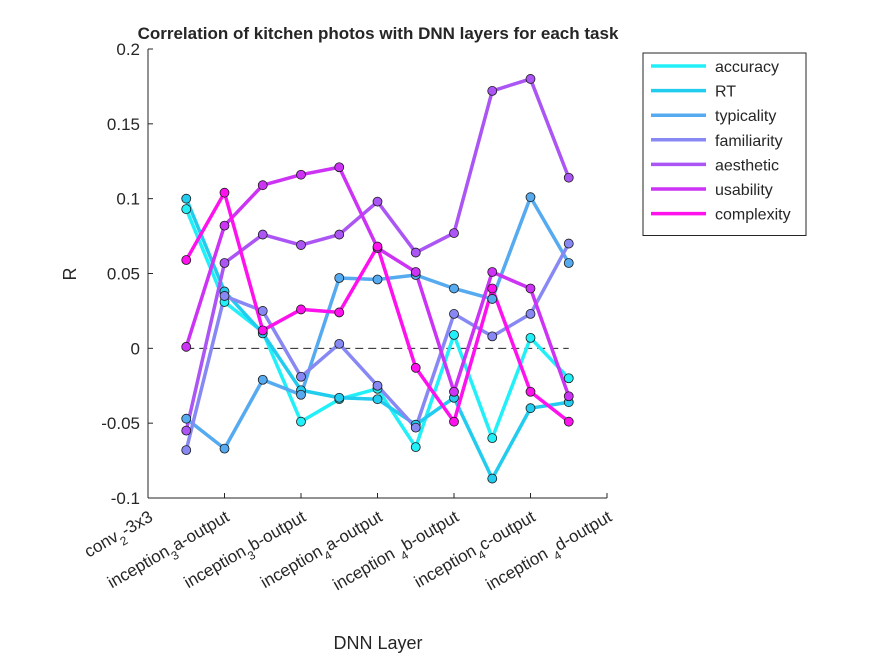  Describe the element at coordinates (747, 165) in the screenshot. I see `legend-label: aesthetic` at that location.